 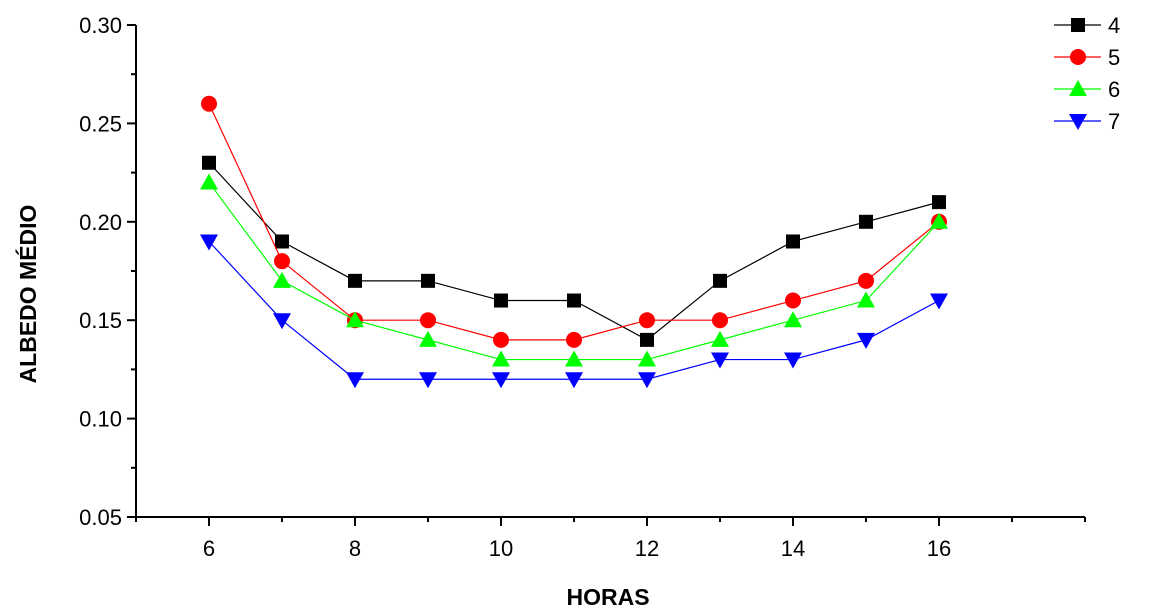 What do you see at coordinates (1087, 25) in the screenshot?
I see `legend-item-4: 4` at bounding box center [1087, 25].